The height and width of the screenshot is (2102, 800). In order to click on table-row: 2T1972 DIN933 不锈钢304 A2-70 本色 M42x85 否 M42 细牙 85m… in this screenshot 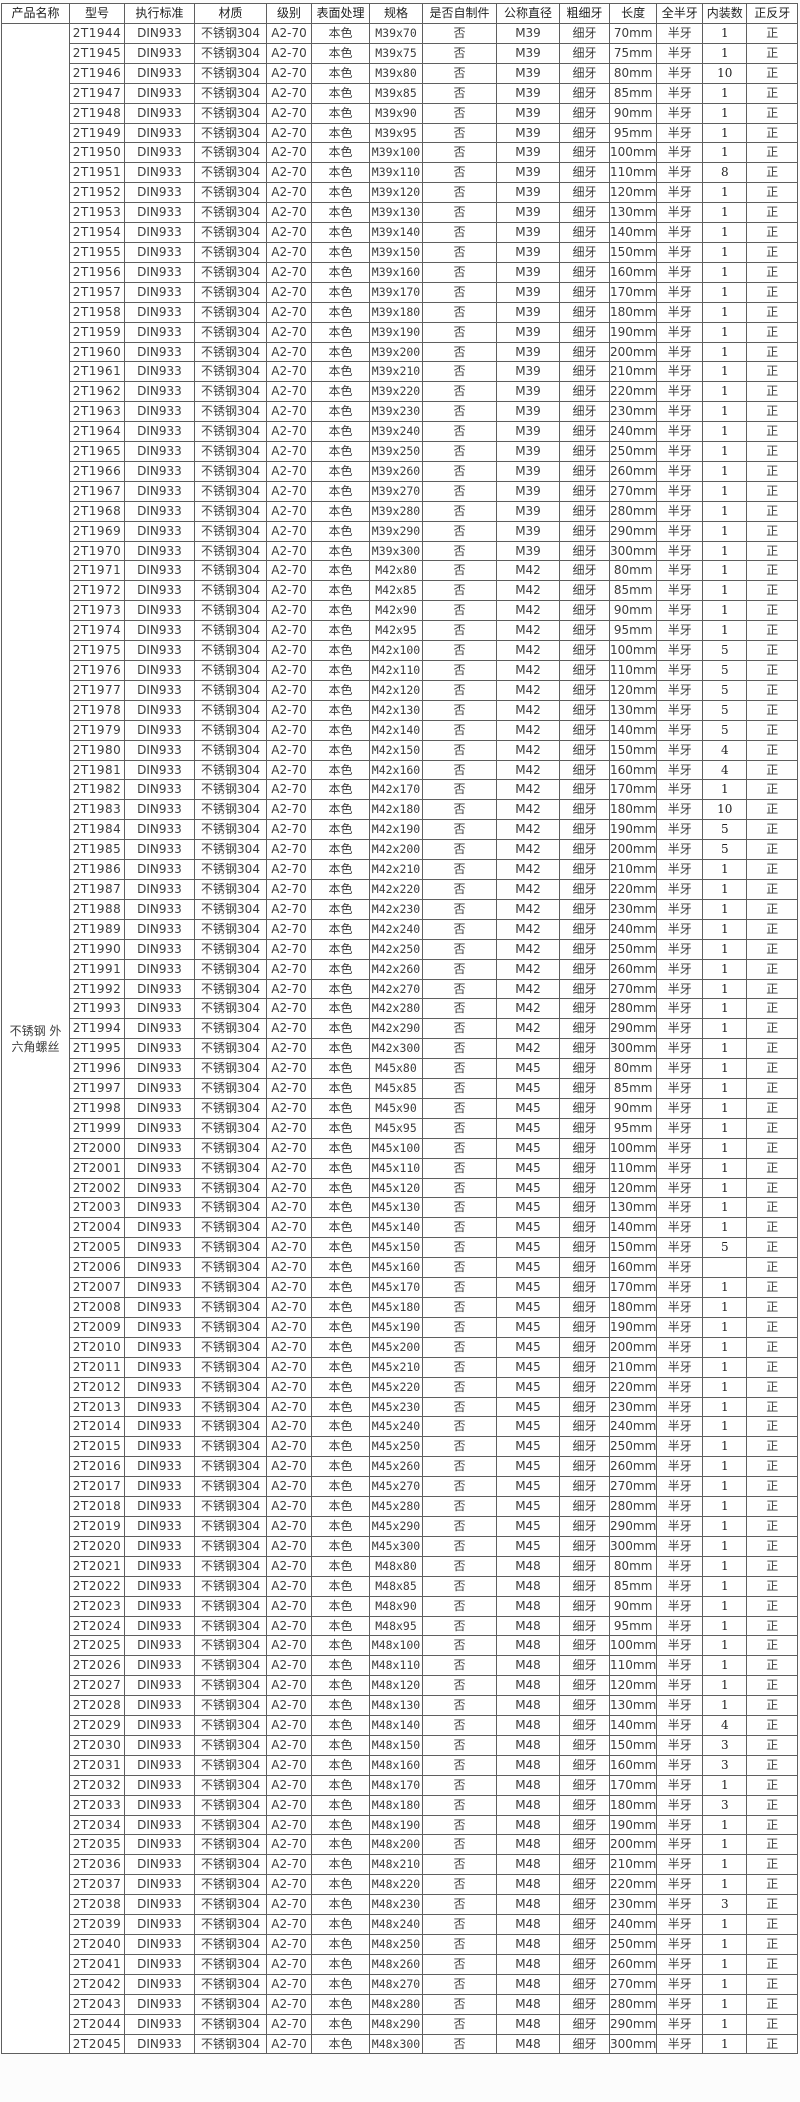, I will do `click(400, 591)`.